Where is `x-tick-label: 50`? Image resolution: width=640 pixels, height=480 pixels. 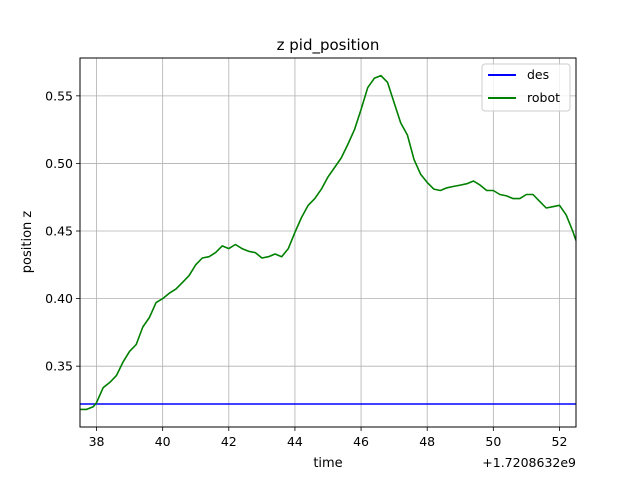 x-tick-label: 50 is located at coordinates (493, 441).